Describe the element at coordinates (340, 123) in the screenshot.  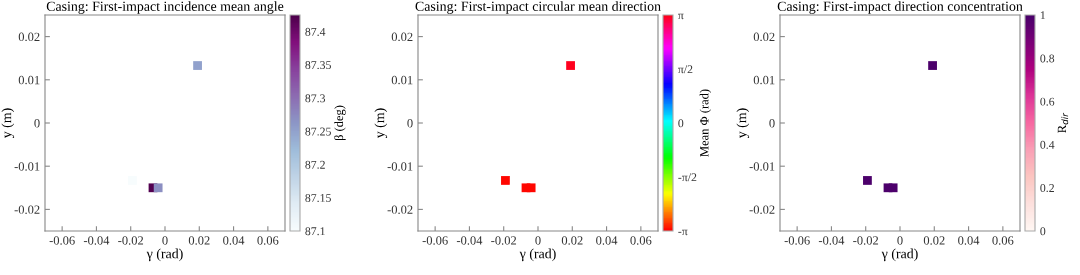
I see `color-bar-title: β (deg)` at that location.